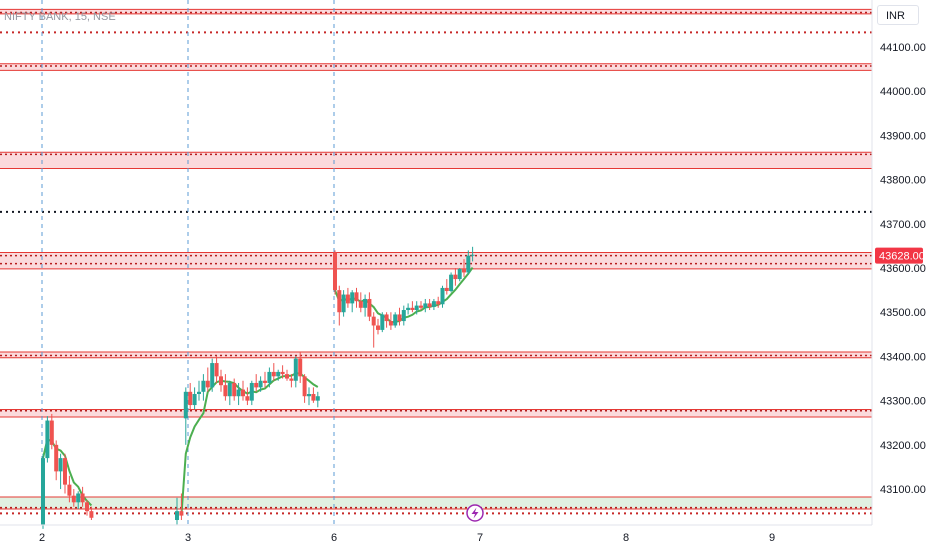 This screenshot has height=550, width=932. What do you see at coordinates (475, 513) in the screenshot?
I see `flash-icon` at bounding box center [475, 513].